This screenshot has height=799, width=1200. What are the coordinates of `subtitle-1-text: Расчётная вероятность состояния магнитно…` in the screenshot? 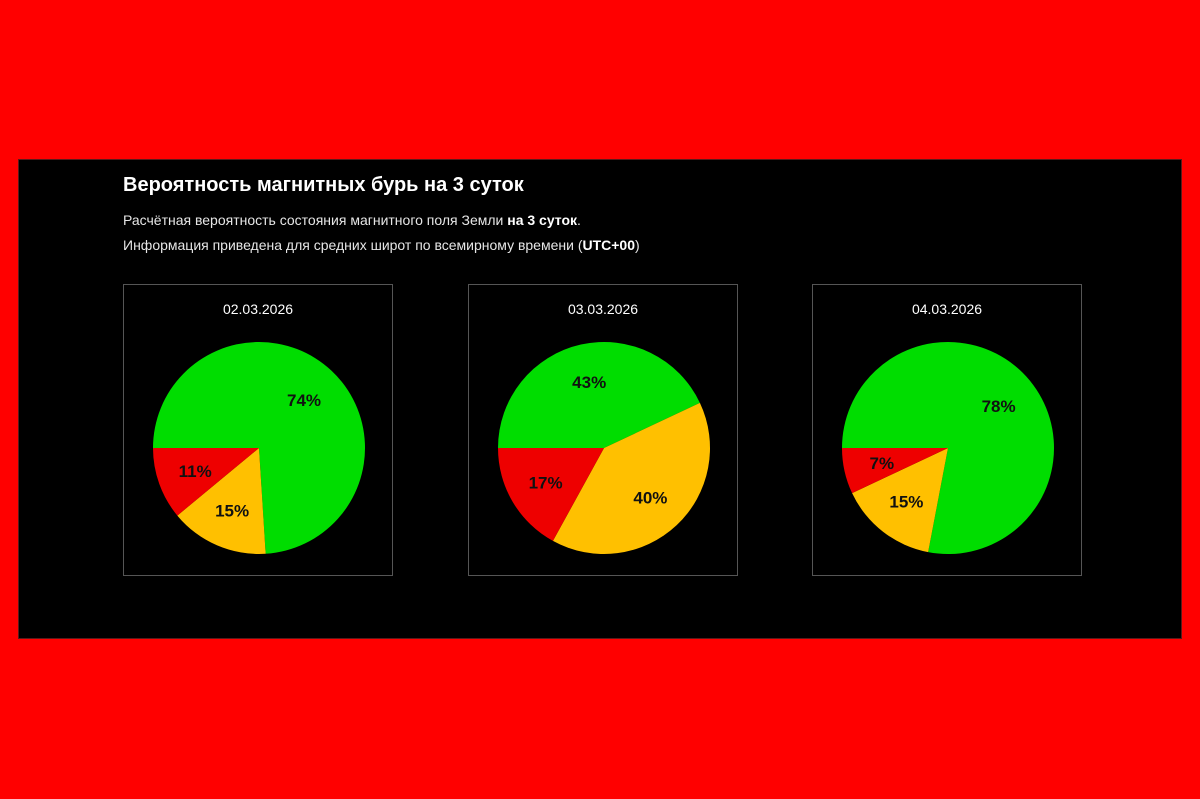 It's located at (315, 220).